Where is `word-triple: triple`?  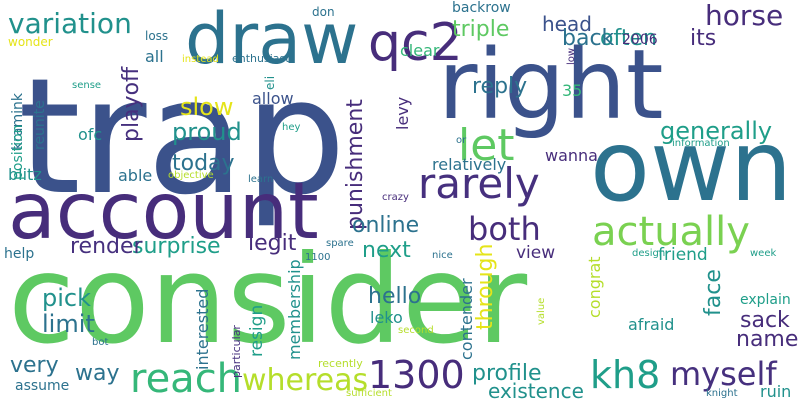 word-triple: triple is located at coordinates (480, 29).